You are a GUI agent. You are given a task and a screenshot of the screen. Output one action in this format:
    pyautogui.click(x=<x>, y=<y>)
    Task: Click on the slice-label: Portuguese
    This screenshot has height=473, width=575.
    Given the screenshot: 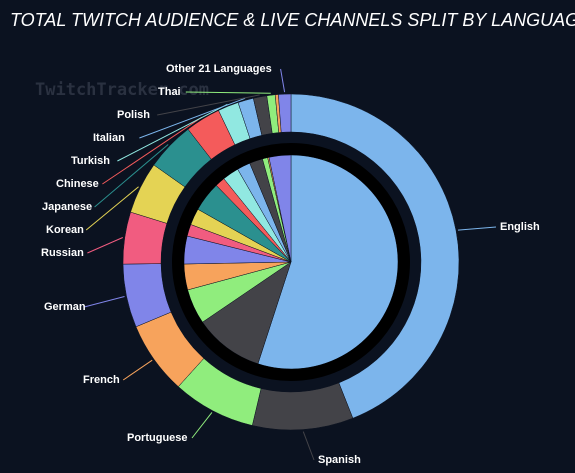 What is the action you would take?
    pyautogui.click(x=157, y=438)
    